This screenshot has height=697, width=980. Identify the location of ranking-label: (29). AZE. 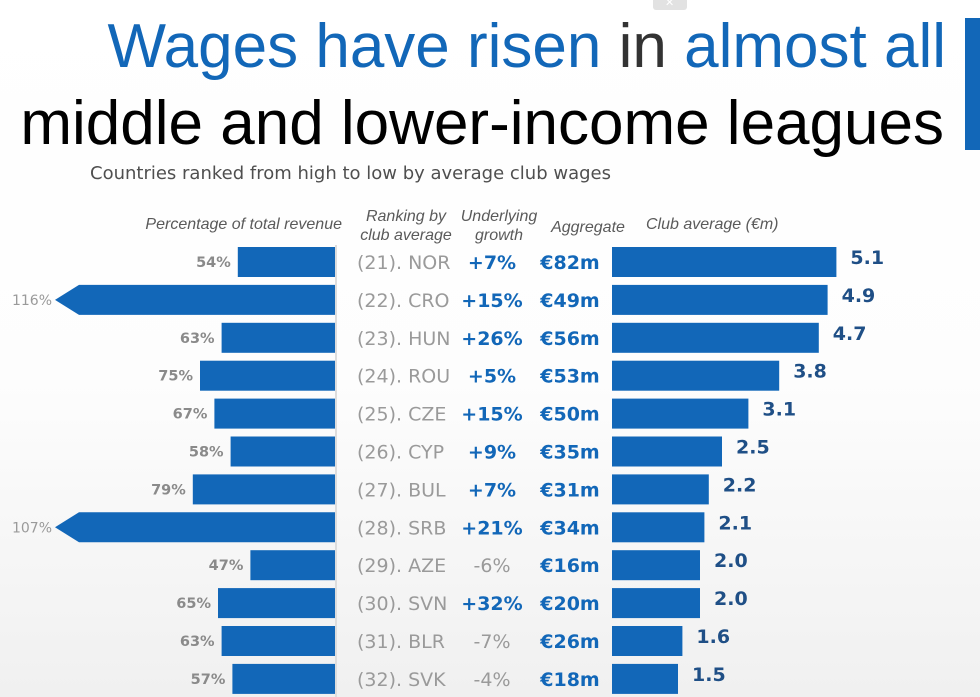
(401, 566).